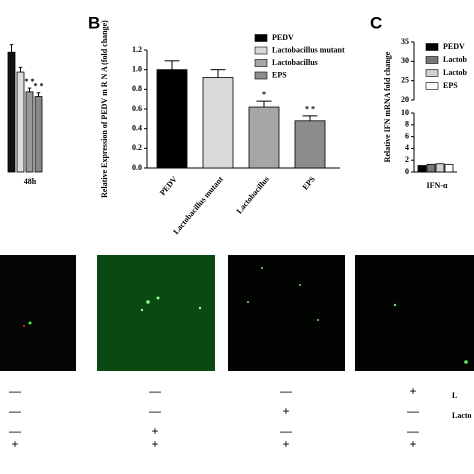 The height and width of the screenshot is (474, 474). I want to click on panel-label: B, so click(94, 22).